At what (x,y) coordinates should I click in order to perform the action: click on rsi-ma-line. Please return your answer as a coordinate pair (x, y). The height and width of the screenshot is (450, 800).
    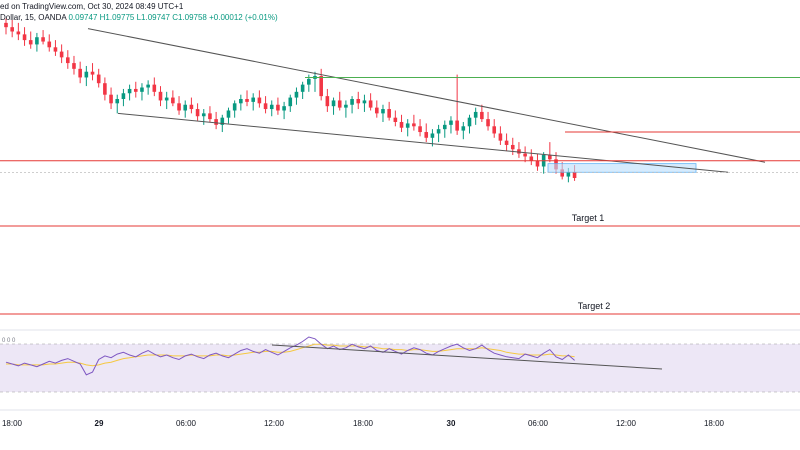
    Looking at the image, I should click on (290, 355).